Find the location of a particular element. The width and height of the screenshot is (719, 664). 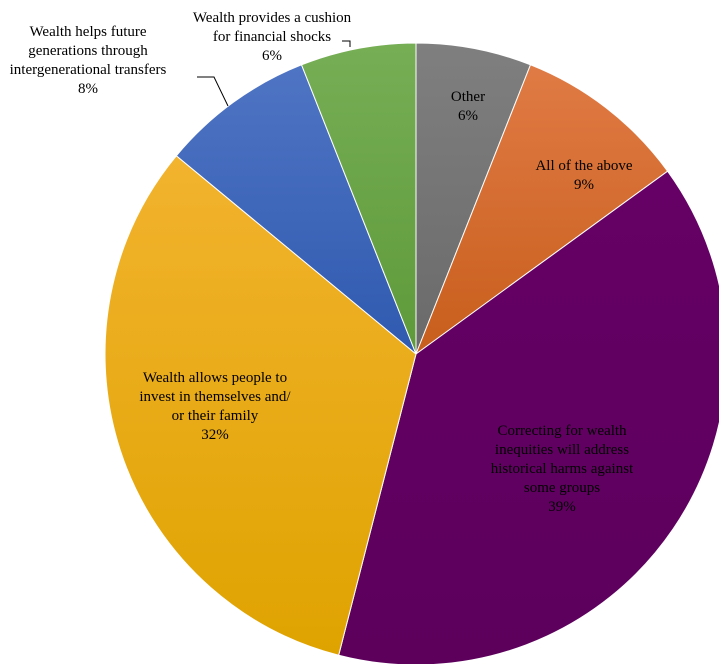

slice-label-line: for financial shocks is located at coordinates (272, 37).